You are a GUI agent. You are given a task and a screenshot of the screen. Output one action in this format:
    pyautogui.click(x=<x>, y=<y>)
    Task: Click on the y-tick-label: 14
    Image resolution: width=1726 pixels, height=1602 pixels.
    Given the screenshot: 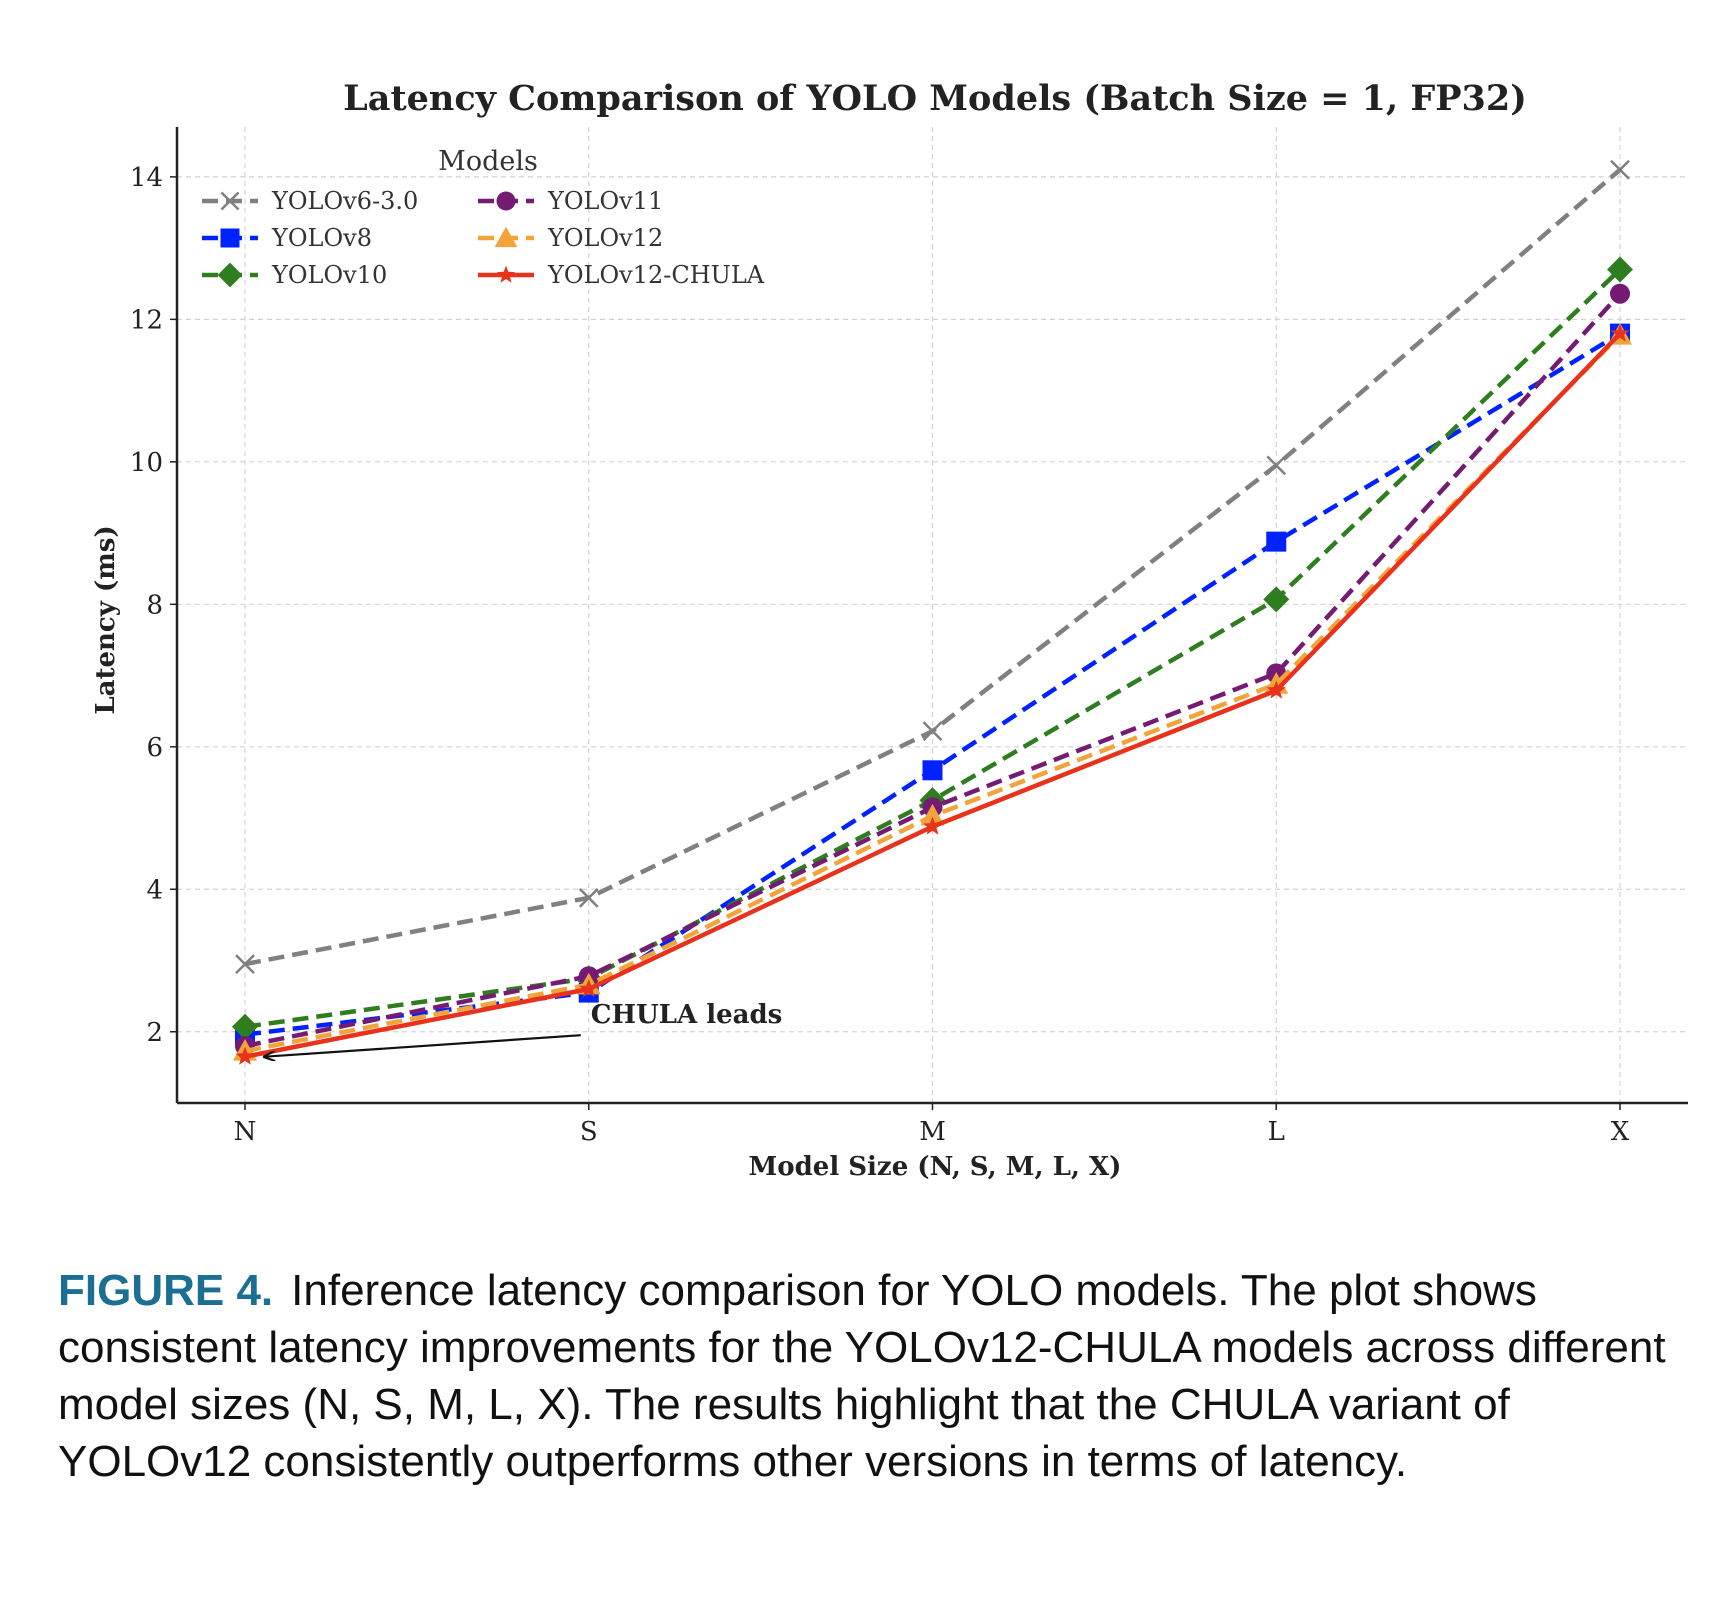 What is the action you would take?
    pyautogui.click(x=146, y=178)
    